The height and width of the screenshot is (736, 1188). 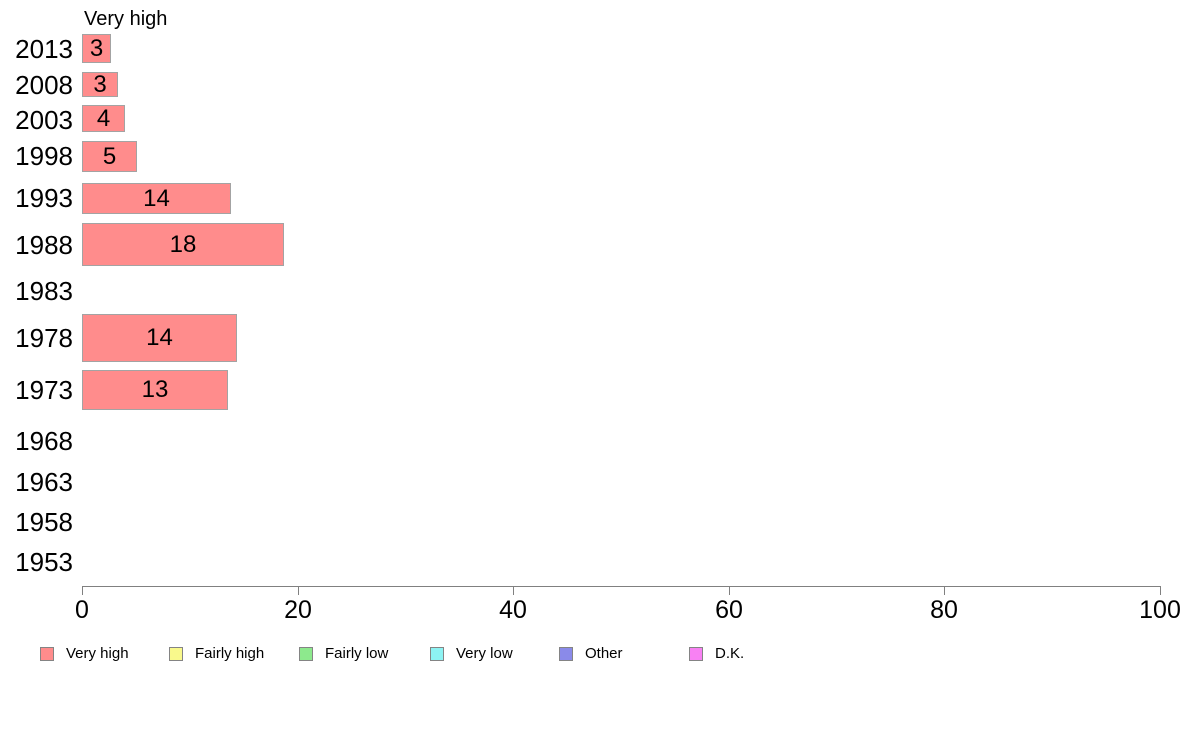 What do you see at coordinates (513, 610) in the screenshot?
I see `x-axis-tick-label: 40` at bounding box center [513, 610].